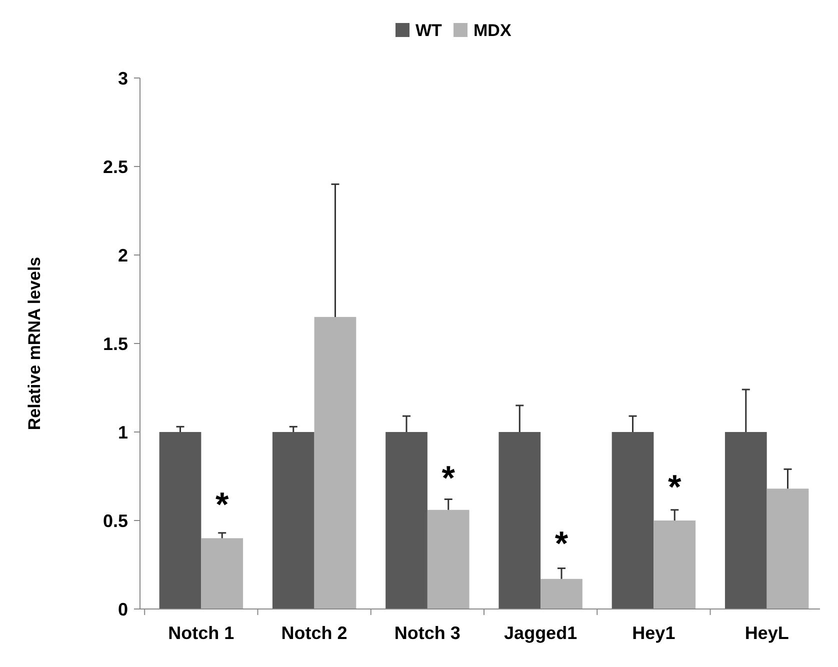 The image size is (838, 667). Describe the element at coordinates (314, 633) in the screenshot. I see `x-tick-label: Notch 2` at that location.